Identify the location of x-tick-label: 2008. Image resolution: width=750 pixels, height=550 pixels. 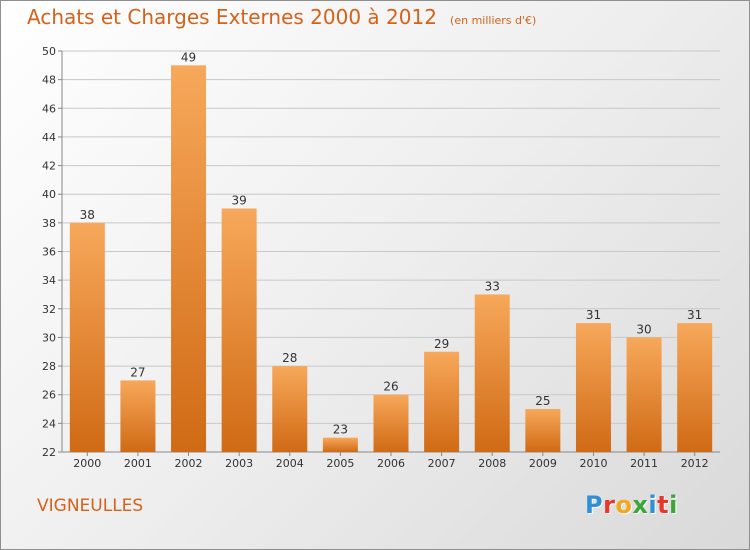
(492, 463).